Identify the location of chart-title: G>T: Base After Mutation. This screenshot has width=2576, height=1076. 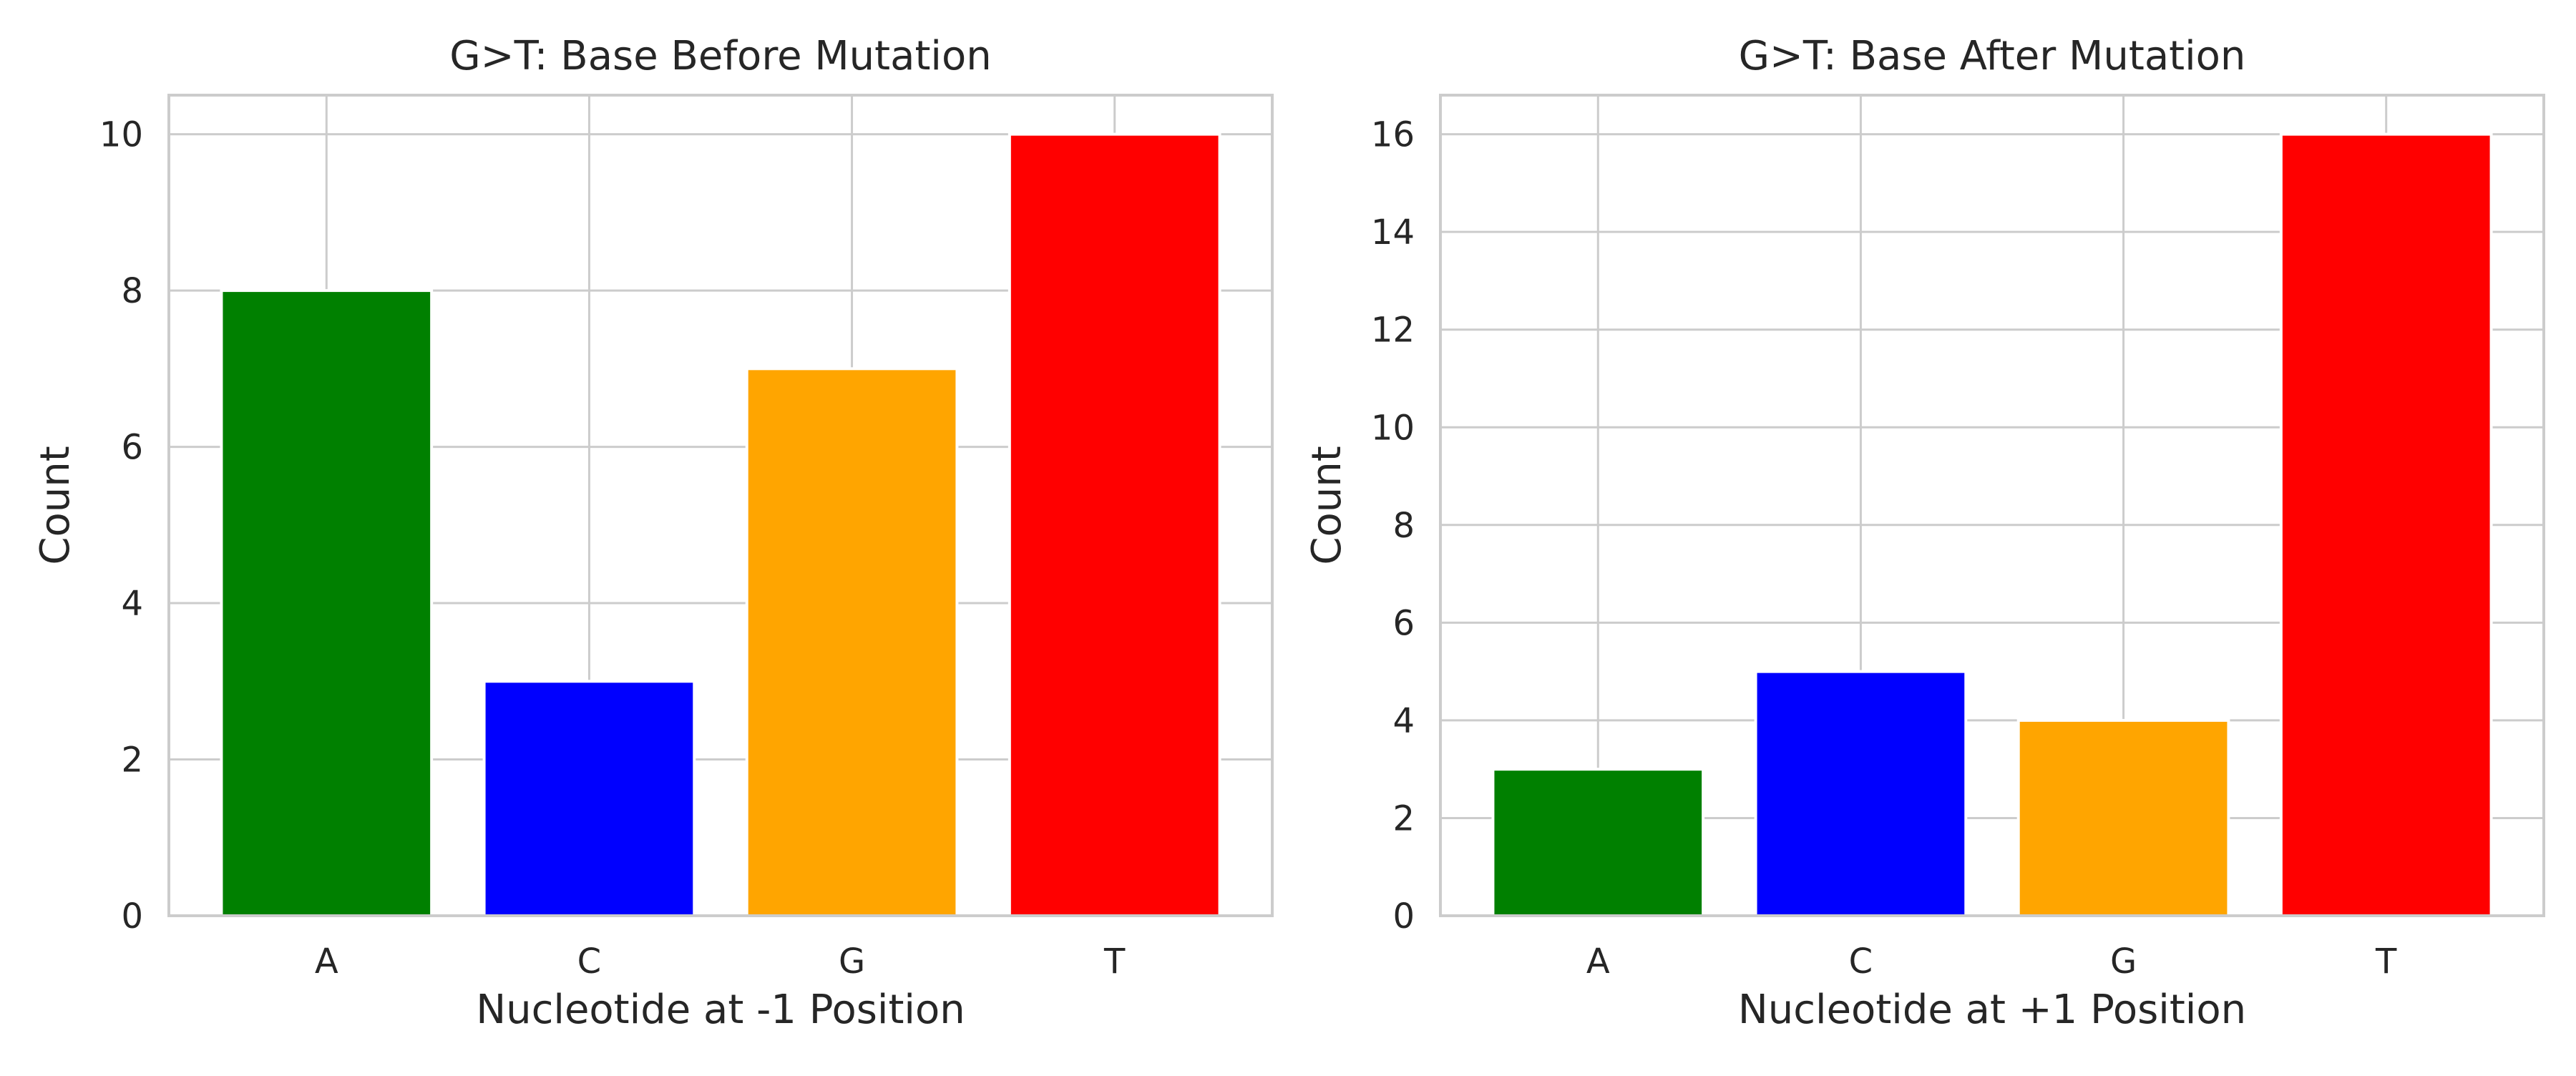
(1992, 56).